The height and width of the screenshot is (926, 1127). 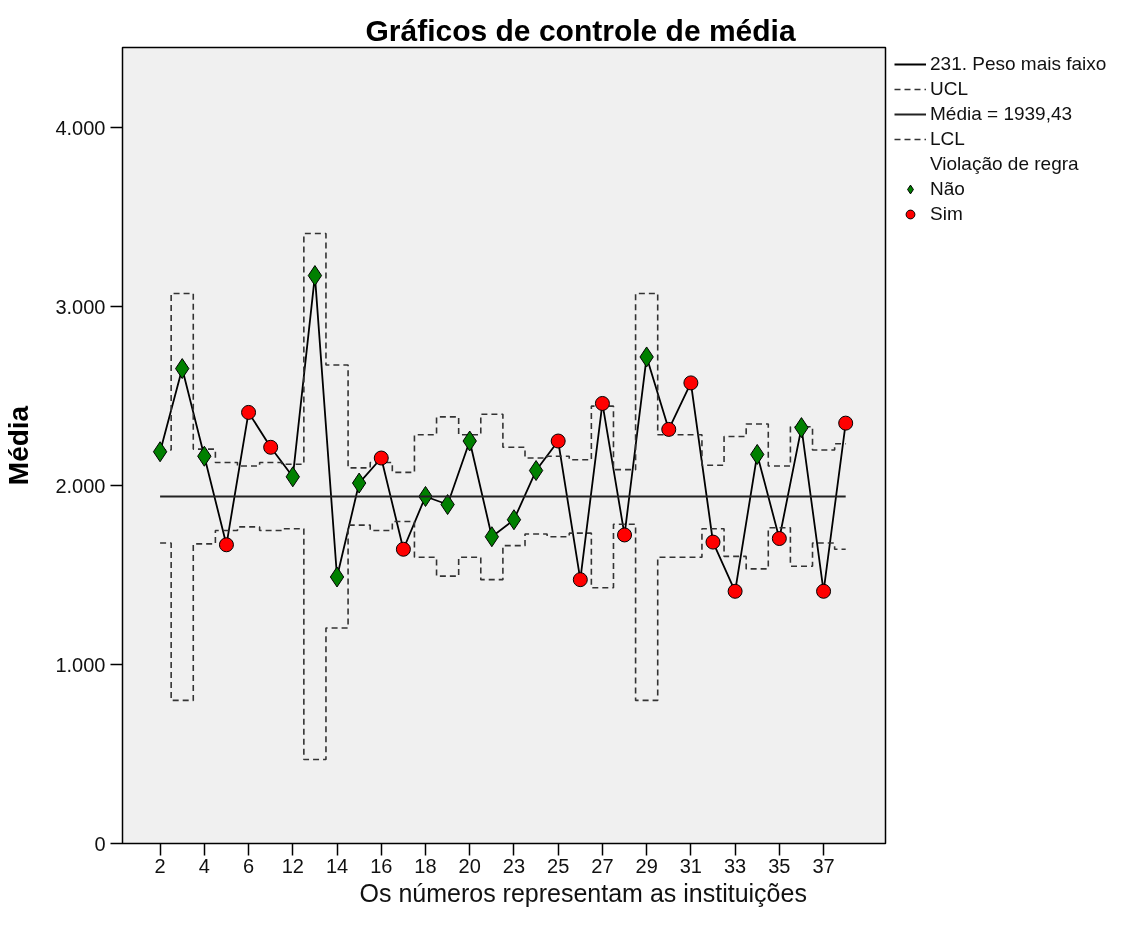 I want to click on x-tick-label: 27, so click(x=602, y=865).